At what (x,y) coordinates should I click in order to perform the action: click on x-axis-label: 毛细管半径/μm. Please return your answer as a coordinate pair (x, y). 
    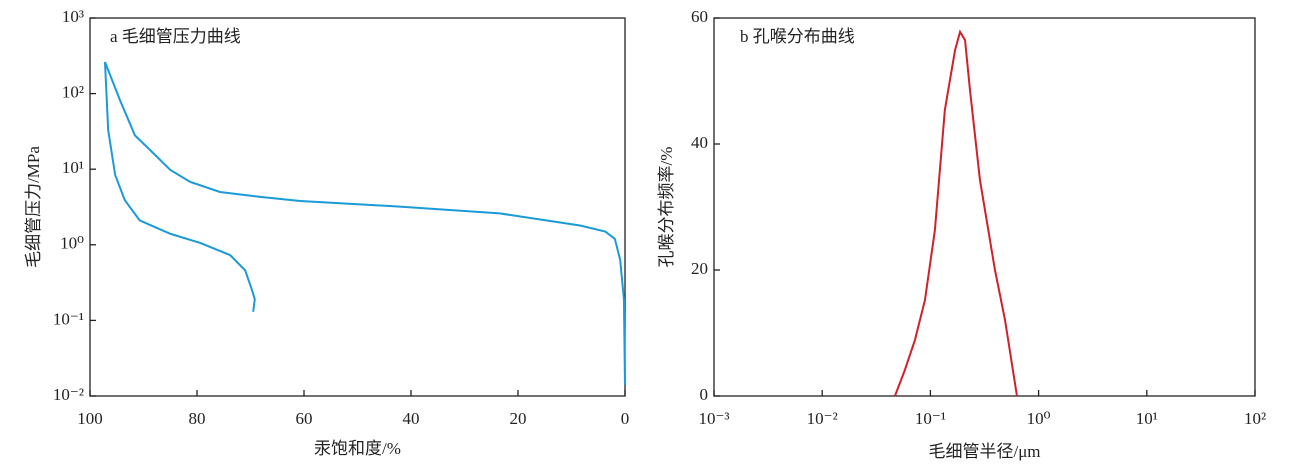
    Looking at the image, I should click on (984, 451).